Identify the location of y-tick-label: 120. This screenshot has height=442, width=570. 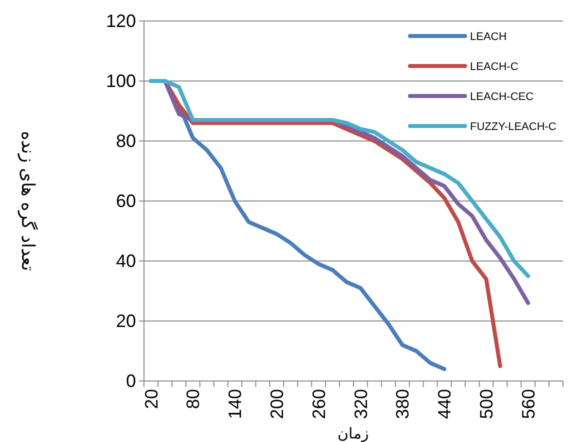
(121, 20).